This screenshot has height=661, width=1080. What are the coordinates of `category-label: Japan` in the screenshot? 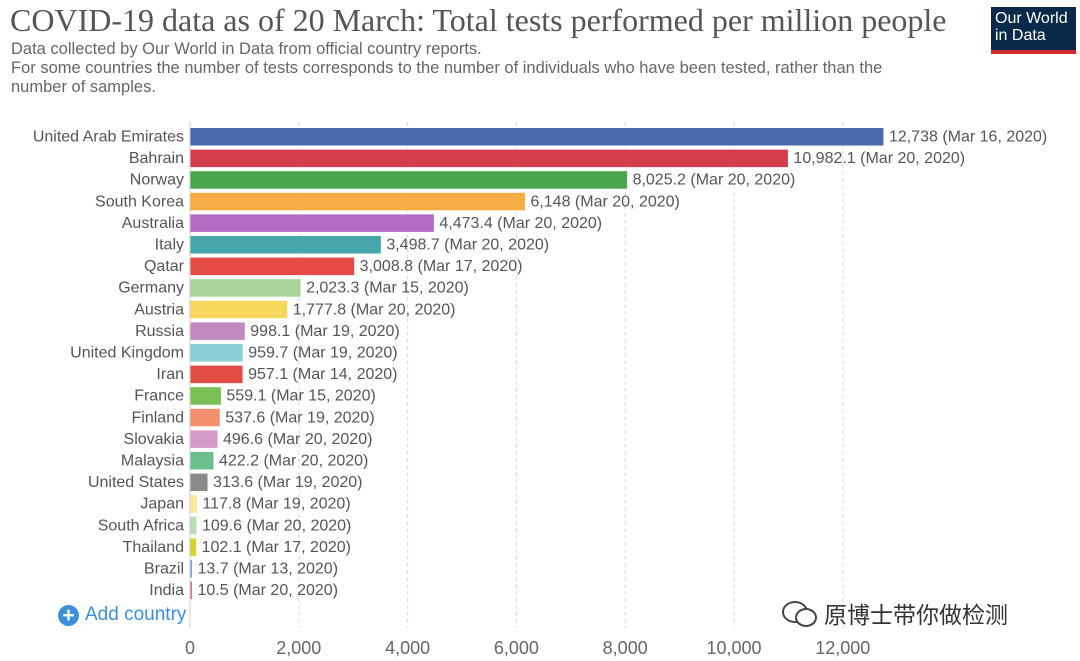 It's located at (162, 504).